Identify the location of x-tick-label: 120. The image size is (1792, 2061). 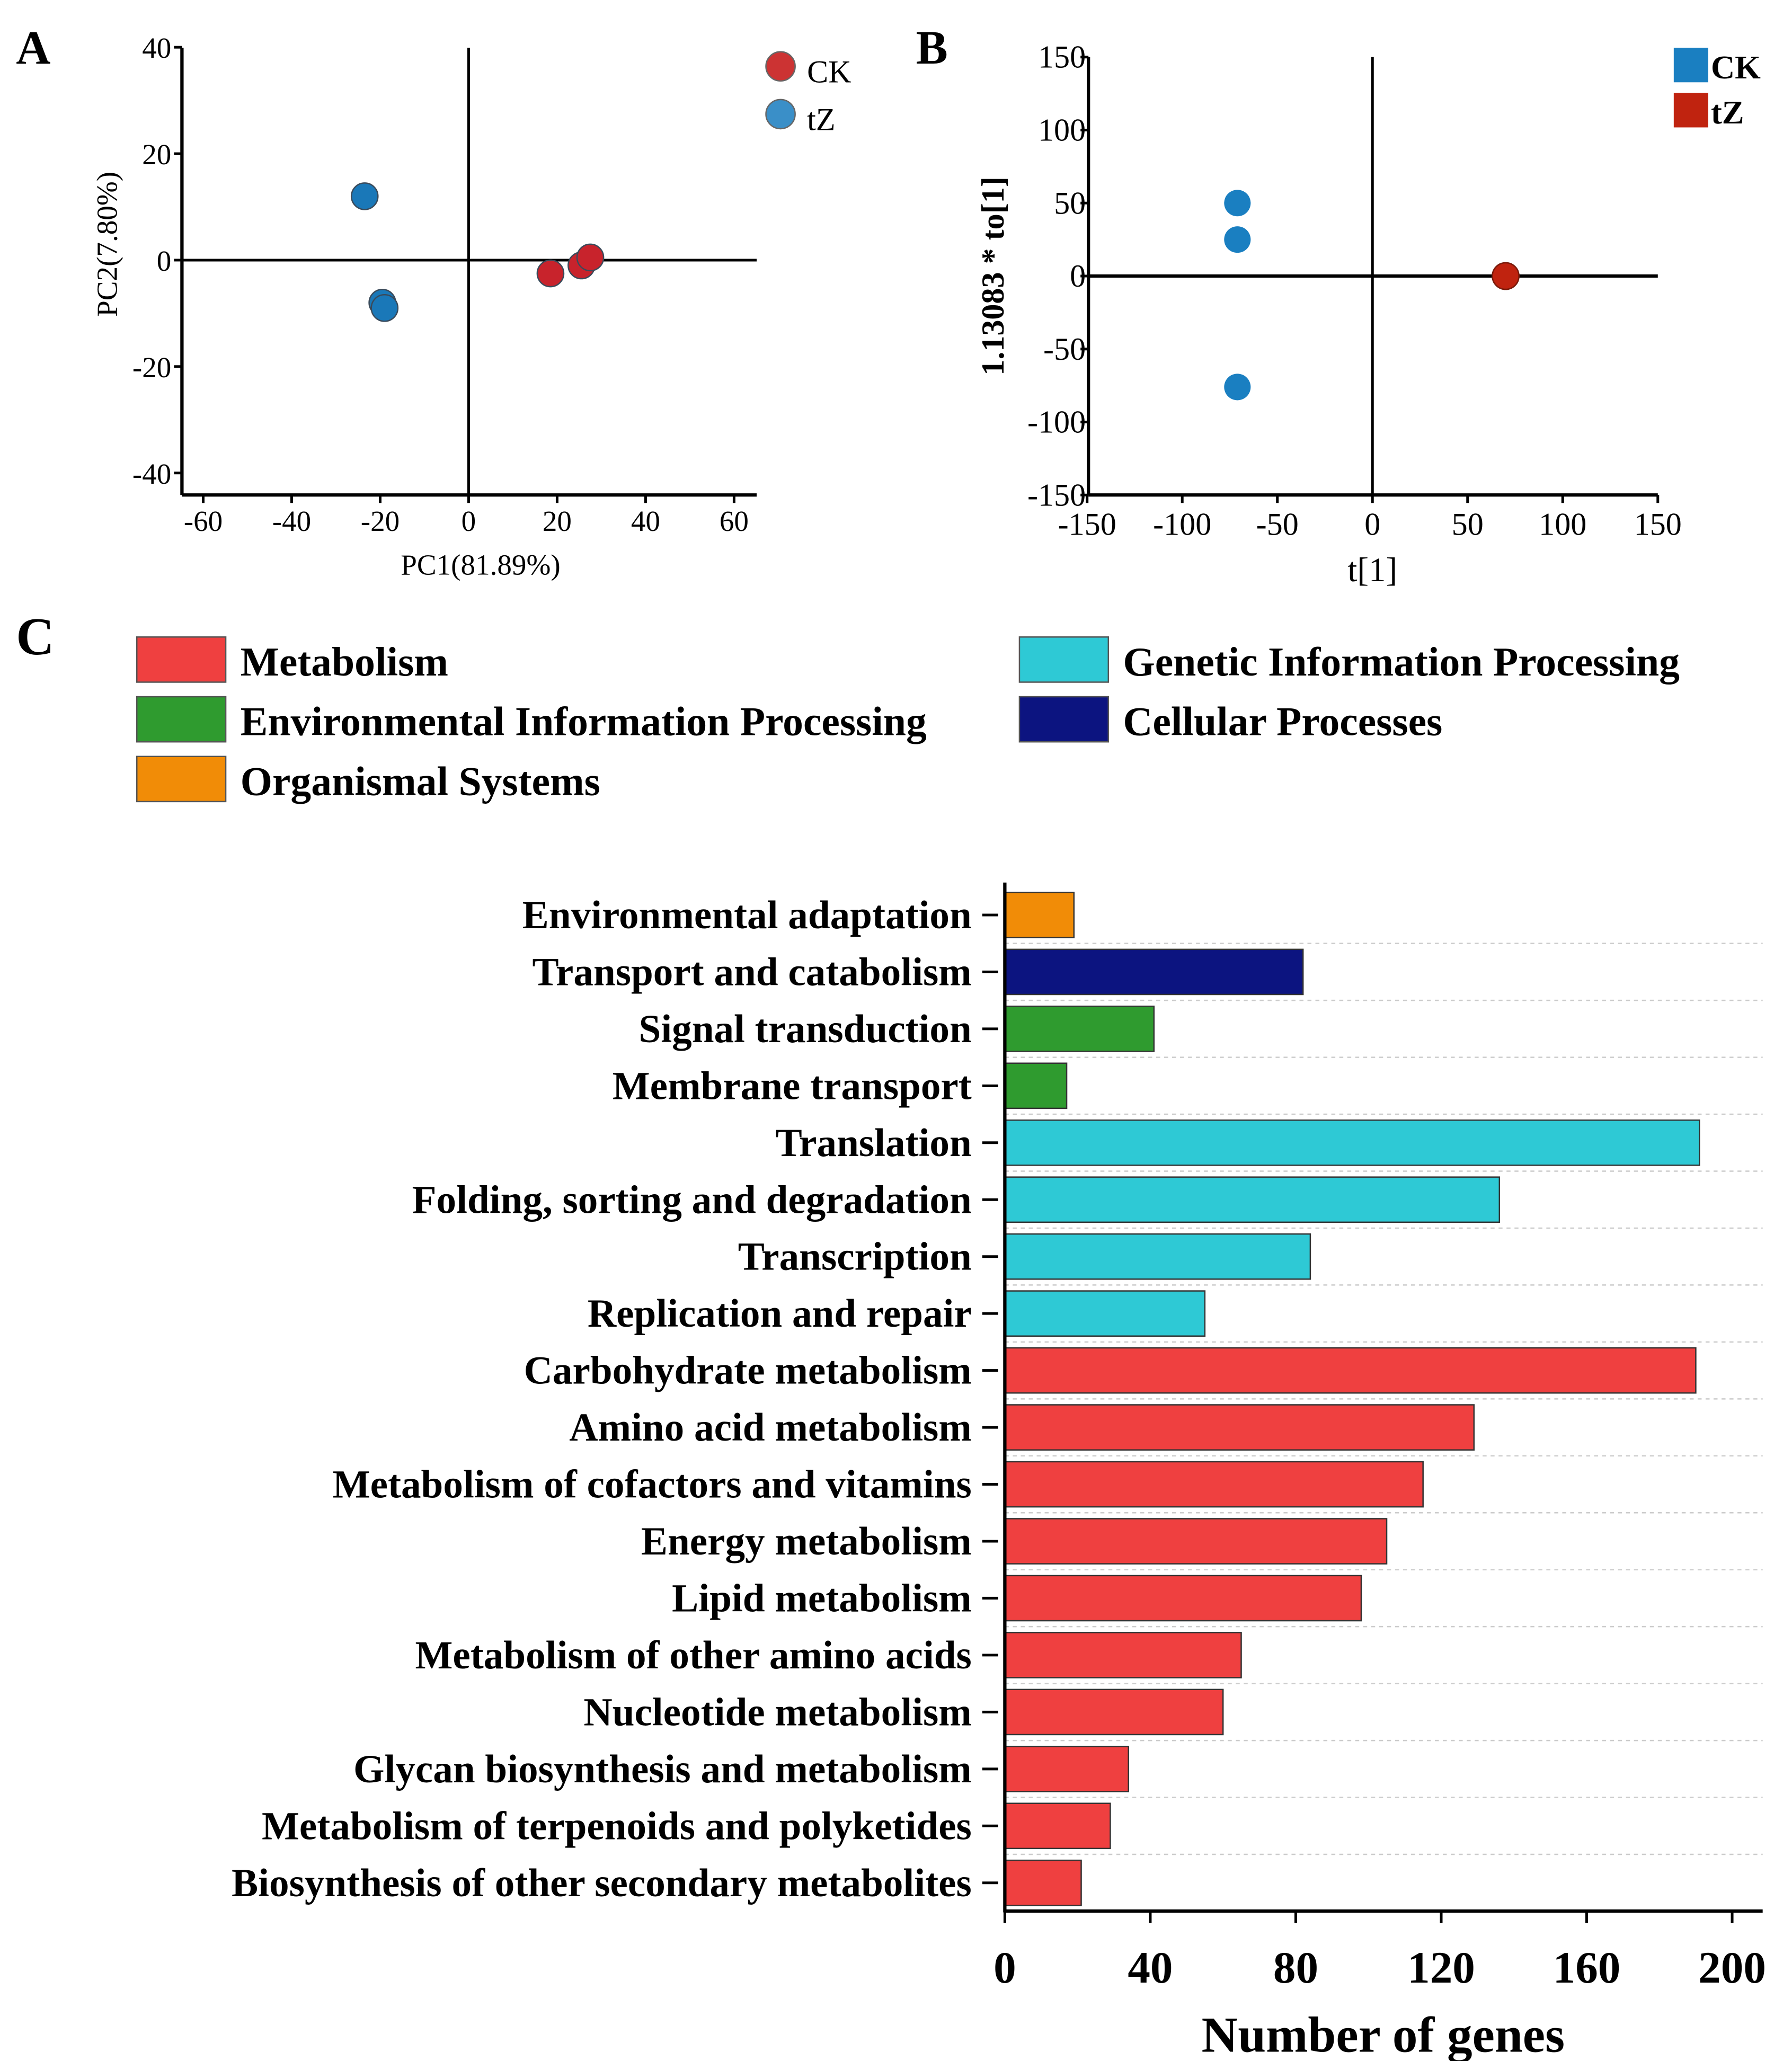
(1441, 1968).